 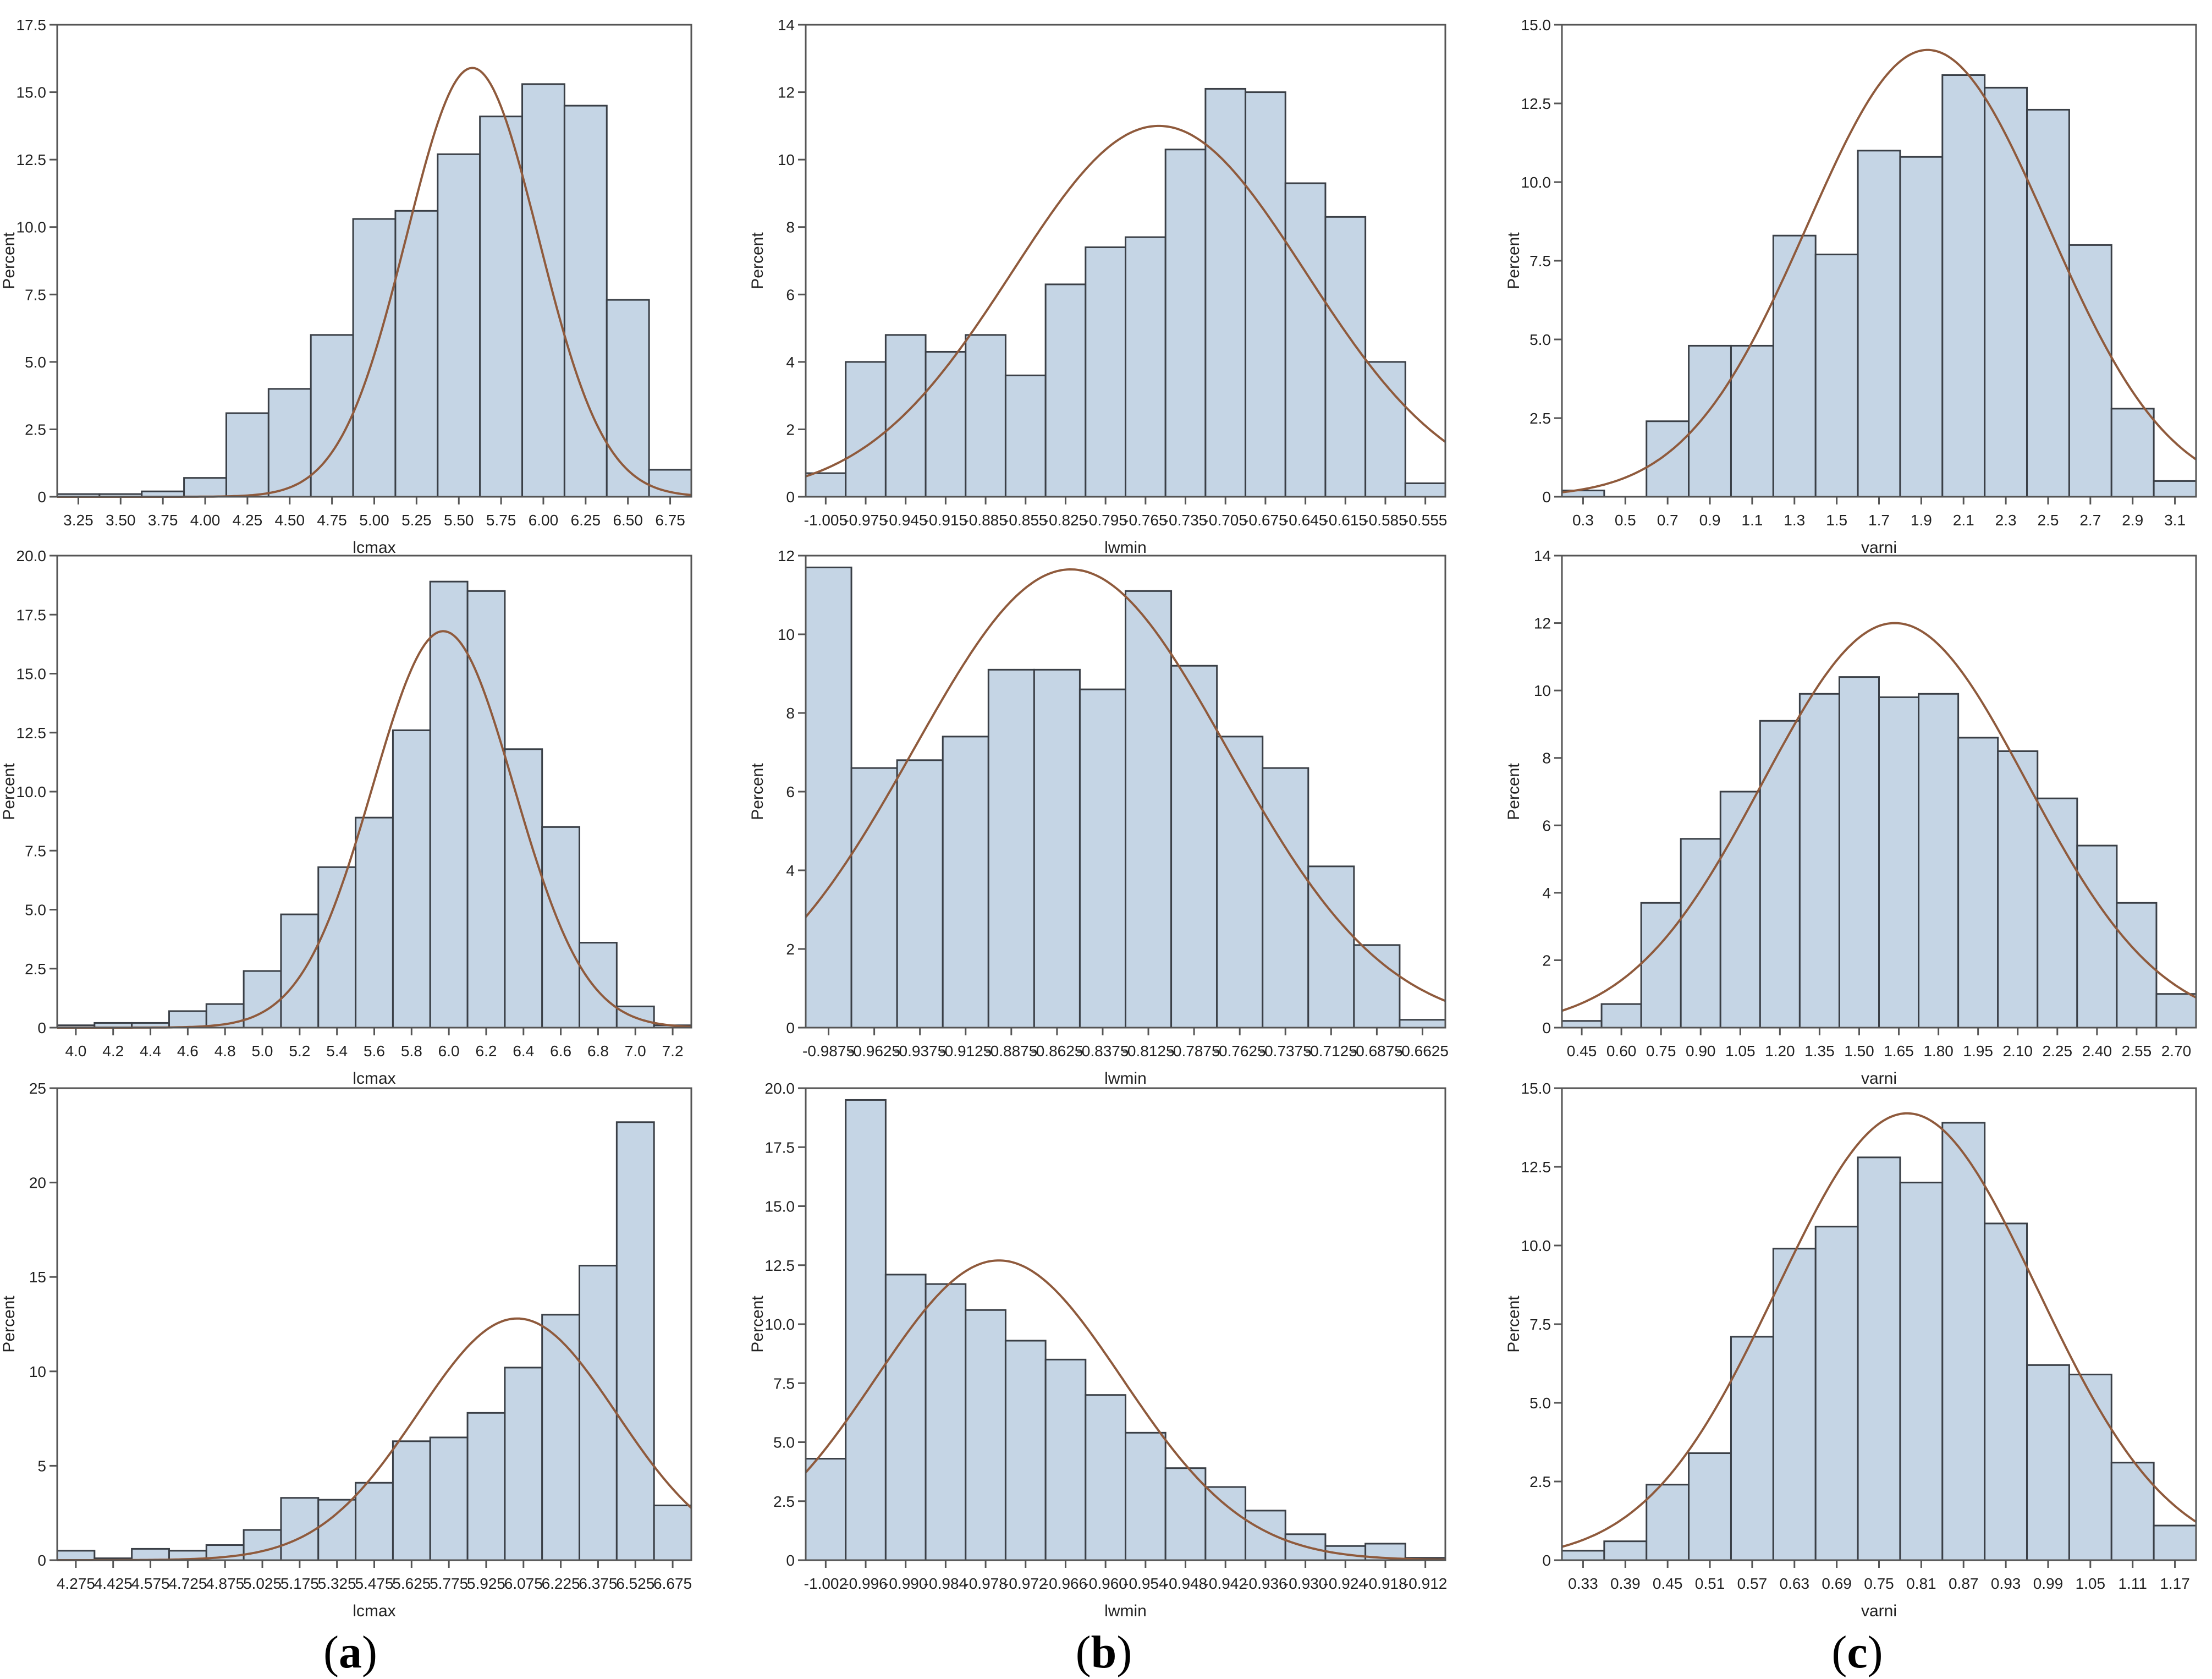 I want to click on x-tick-label: 5.475, so click(x=374, y=1584).